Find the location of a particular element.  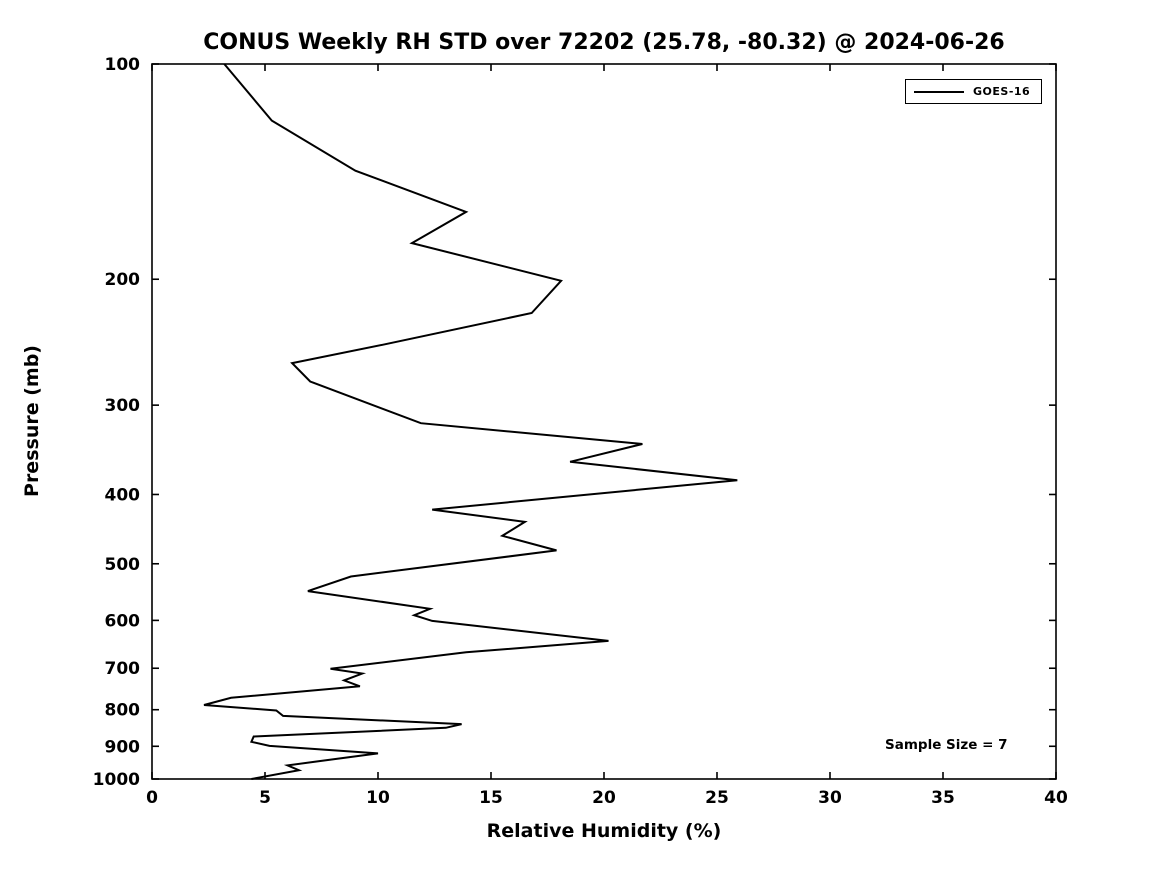

x-tick-label: 20 is located at coordinates (604, 798).